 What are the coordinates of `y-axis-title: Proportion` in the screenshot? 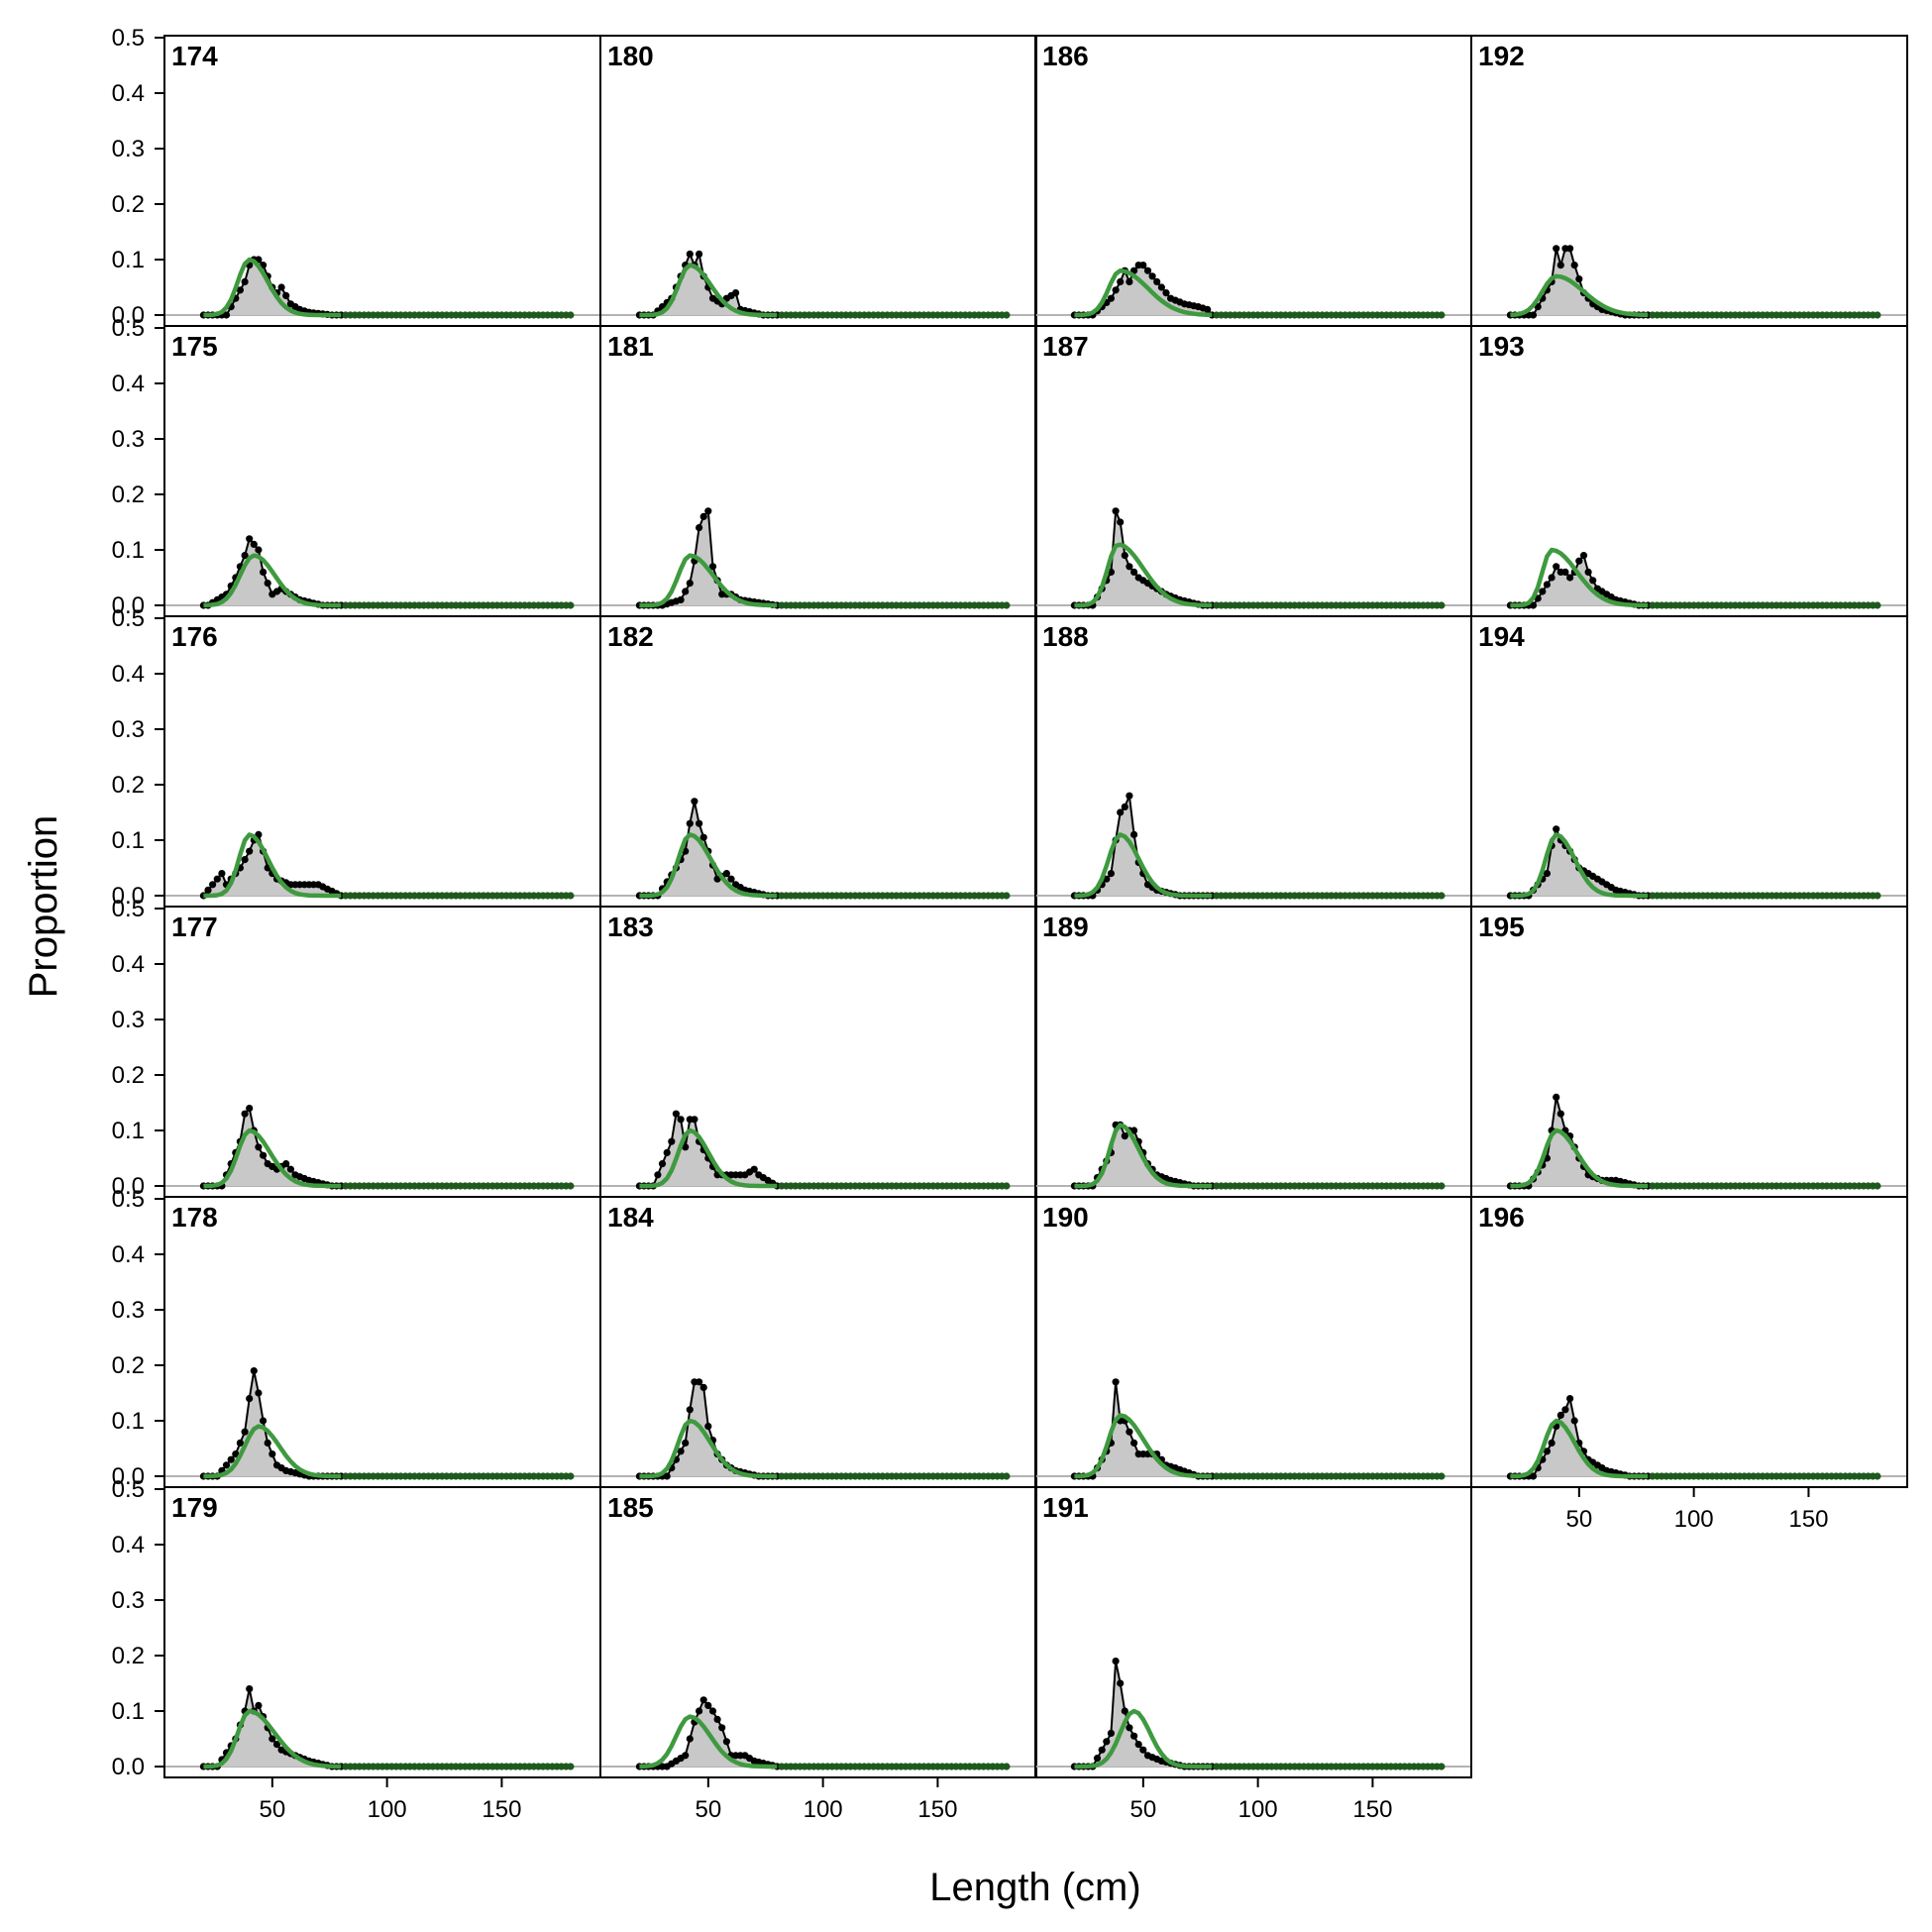 It's located at (44, 907).